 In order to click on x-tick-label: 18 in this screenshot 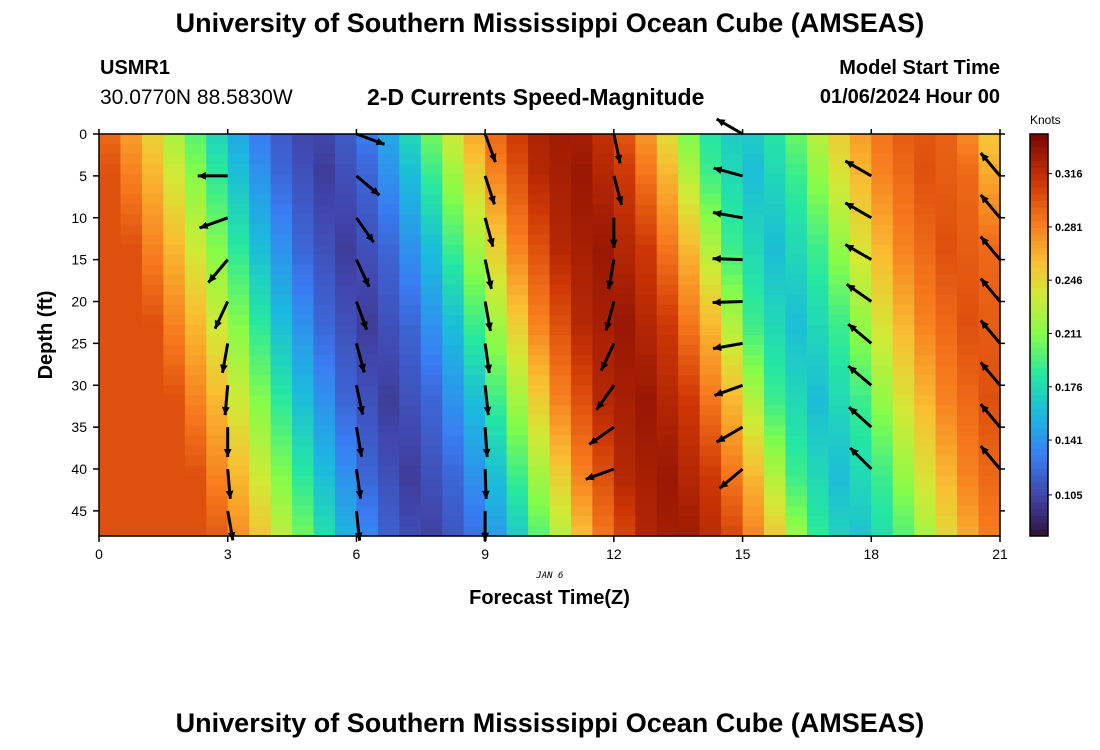, I will do `click(871, 554)`.